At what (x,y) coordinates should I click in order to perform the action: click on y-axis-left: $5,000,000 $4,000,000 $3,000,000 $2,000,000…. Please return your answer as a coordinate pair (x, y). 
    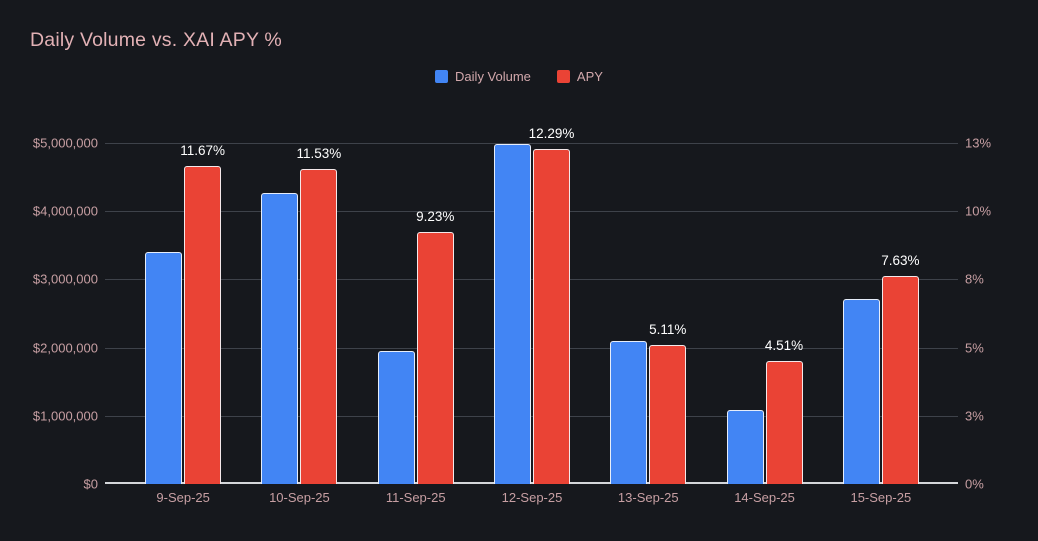
    Looking at the image, I should click on (49, 314).